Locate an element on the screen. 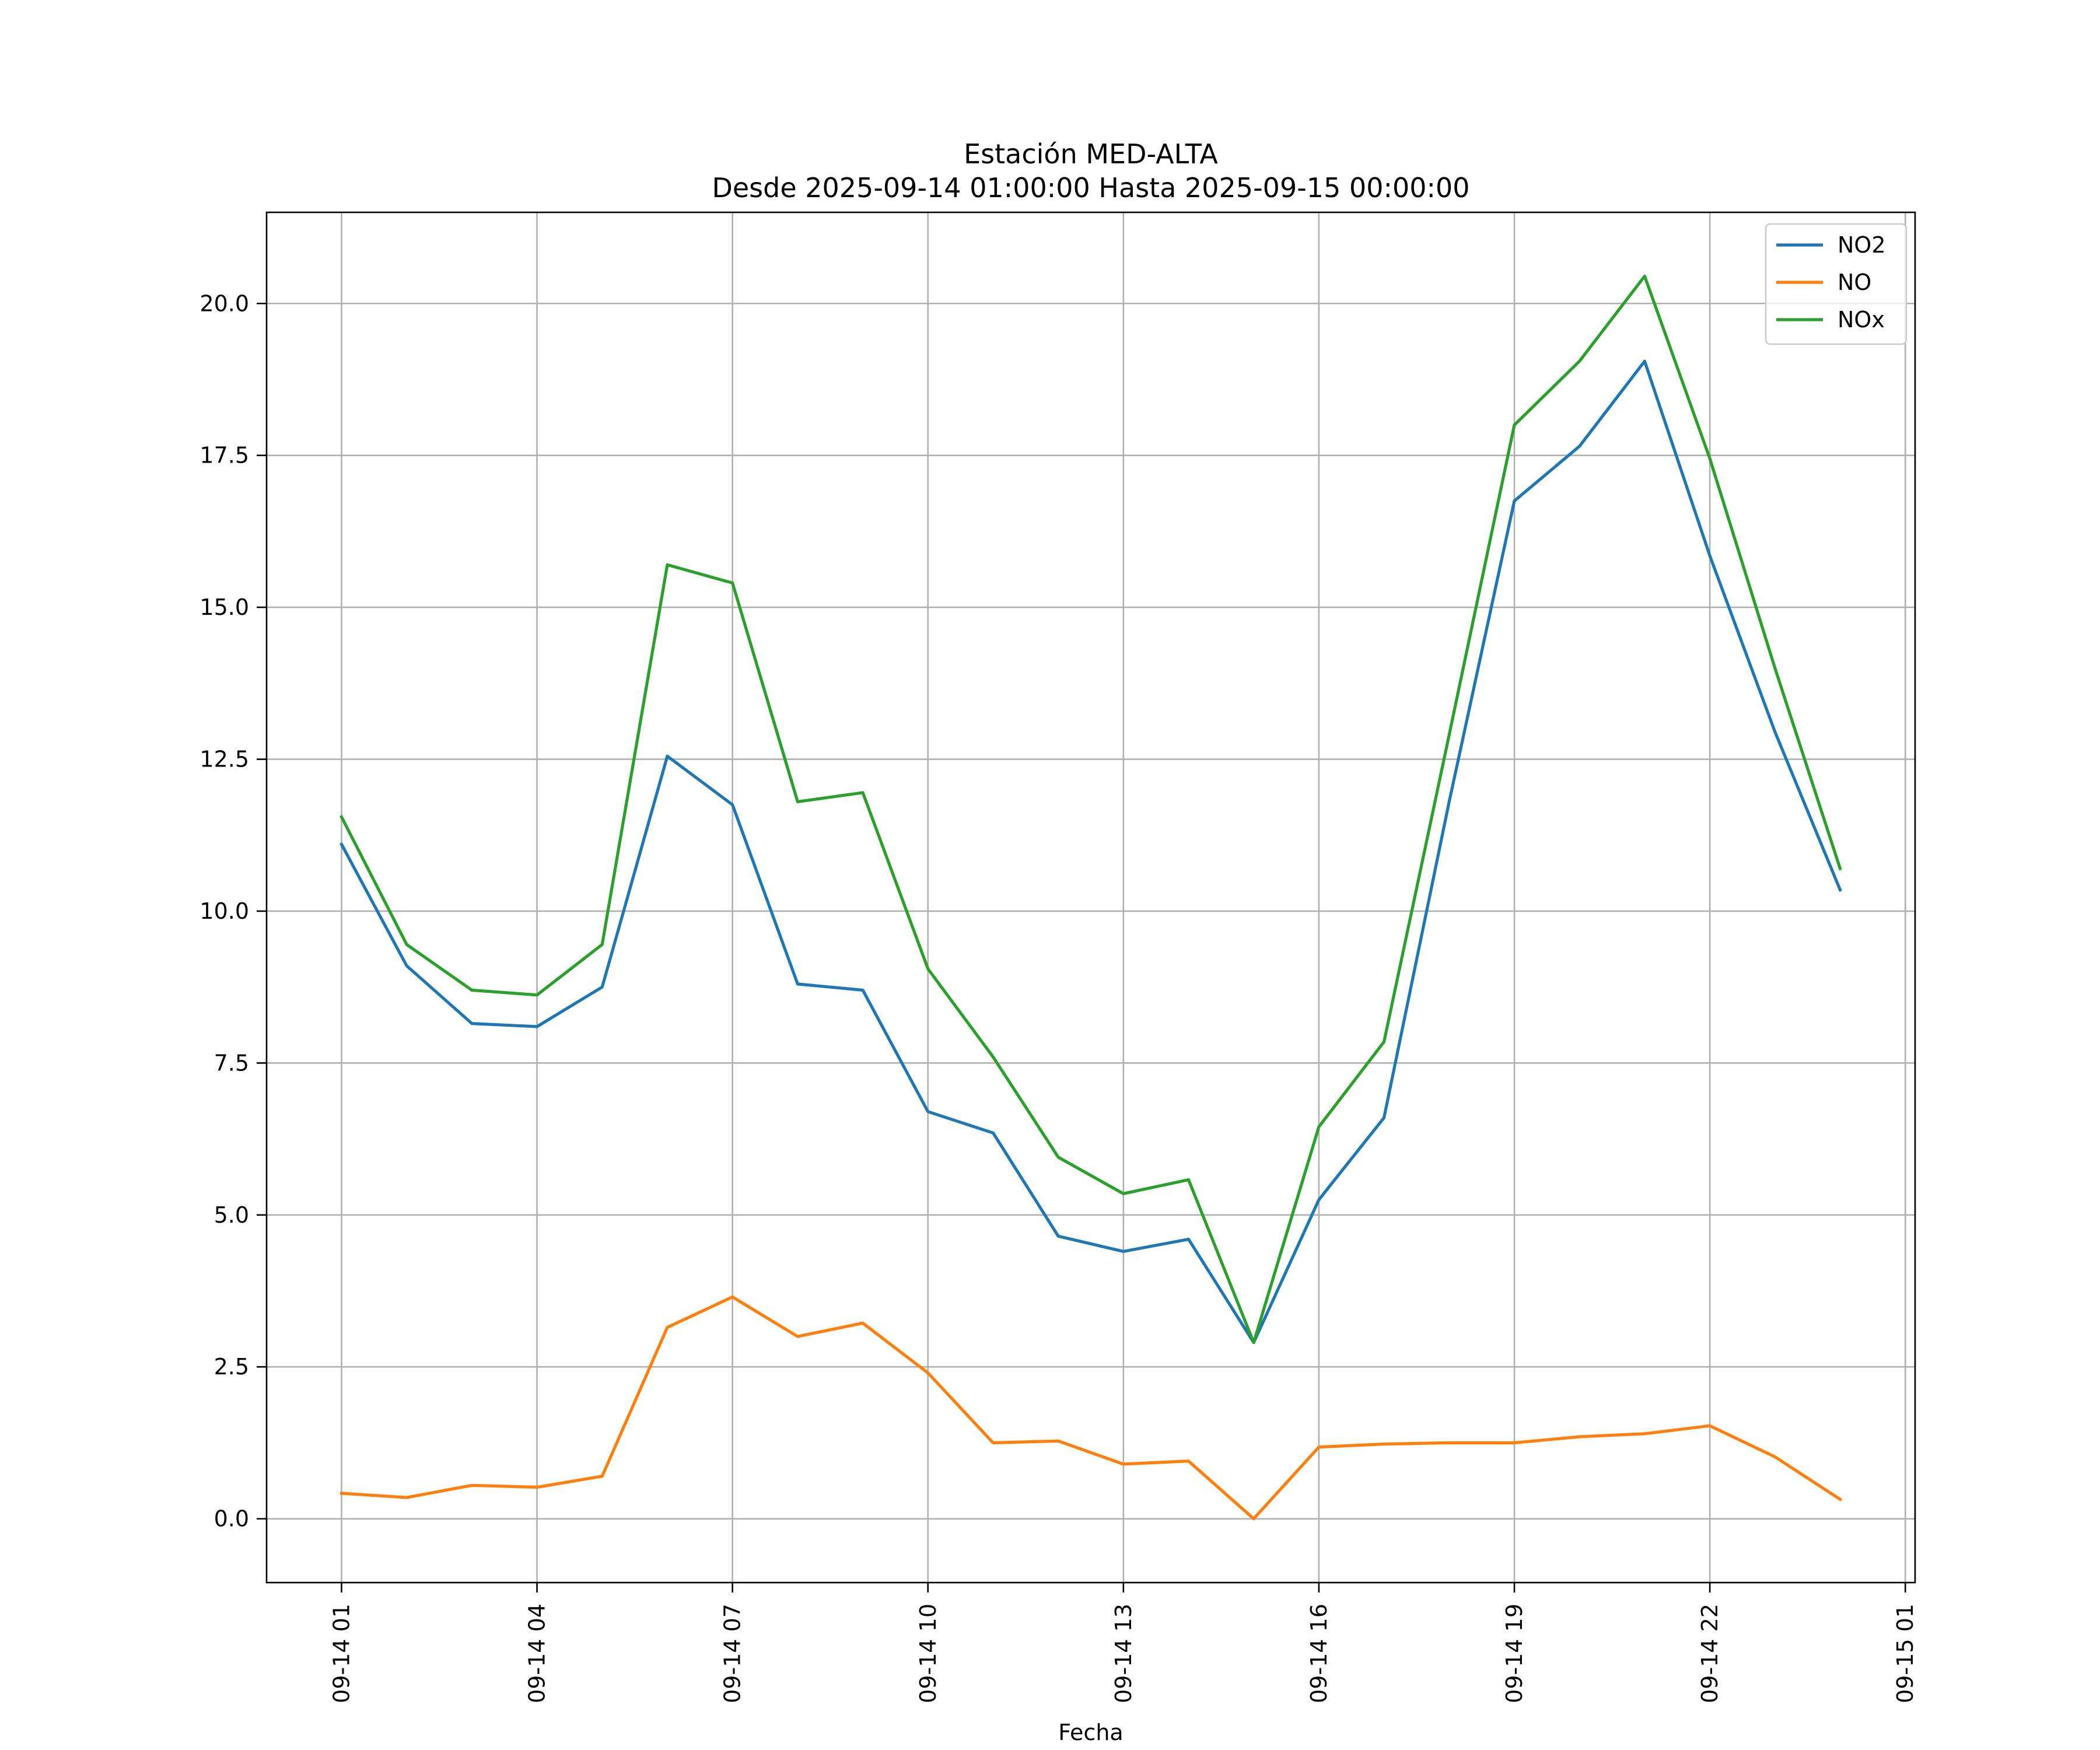 This screenshot has width=2100, height=1750. y-tick-label: 12.5 is located at coordinates (224, 759).